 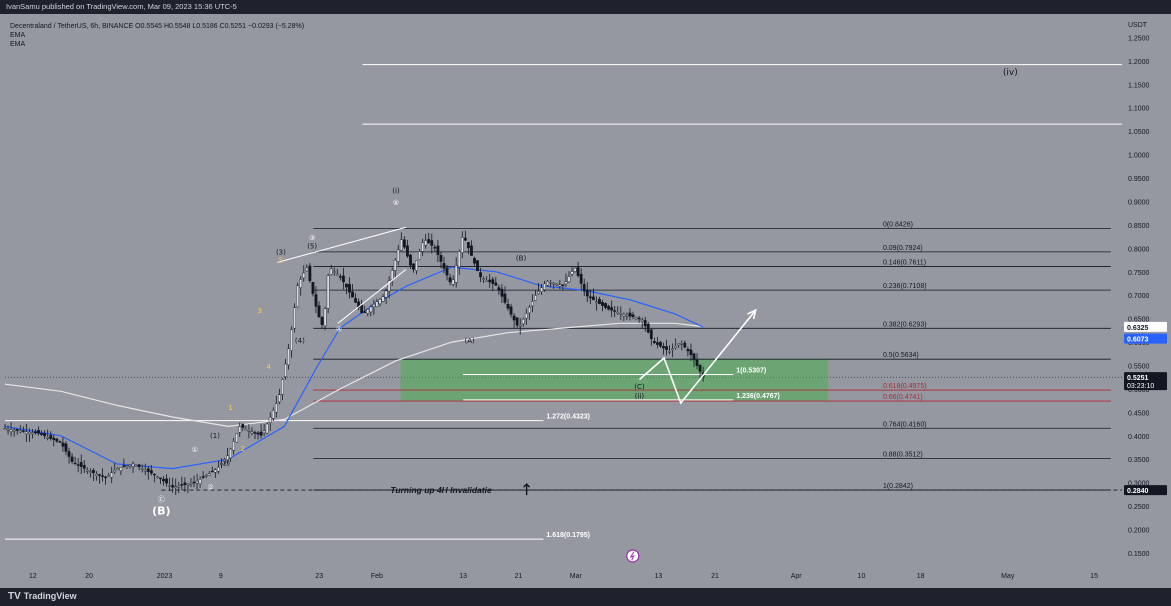 What do you see at coordinates (797, 576) in the screenshot?
I see `time-axis-tick: Apr` at bounding box center [797, 576].